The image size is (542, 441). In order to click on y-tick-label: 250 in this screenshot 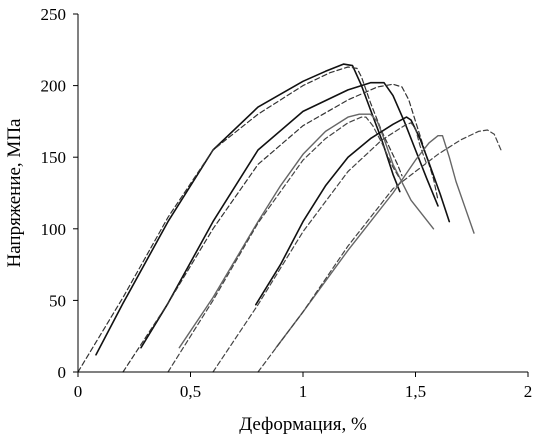, I will do `click(54, 14)`.